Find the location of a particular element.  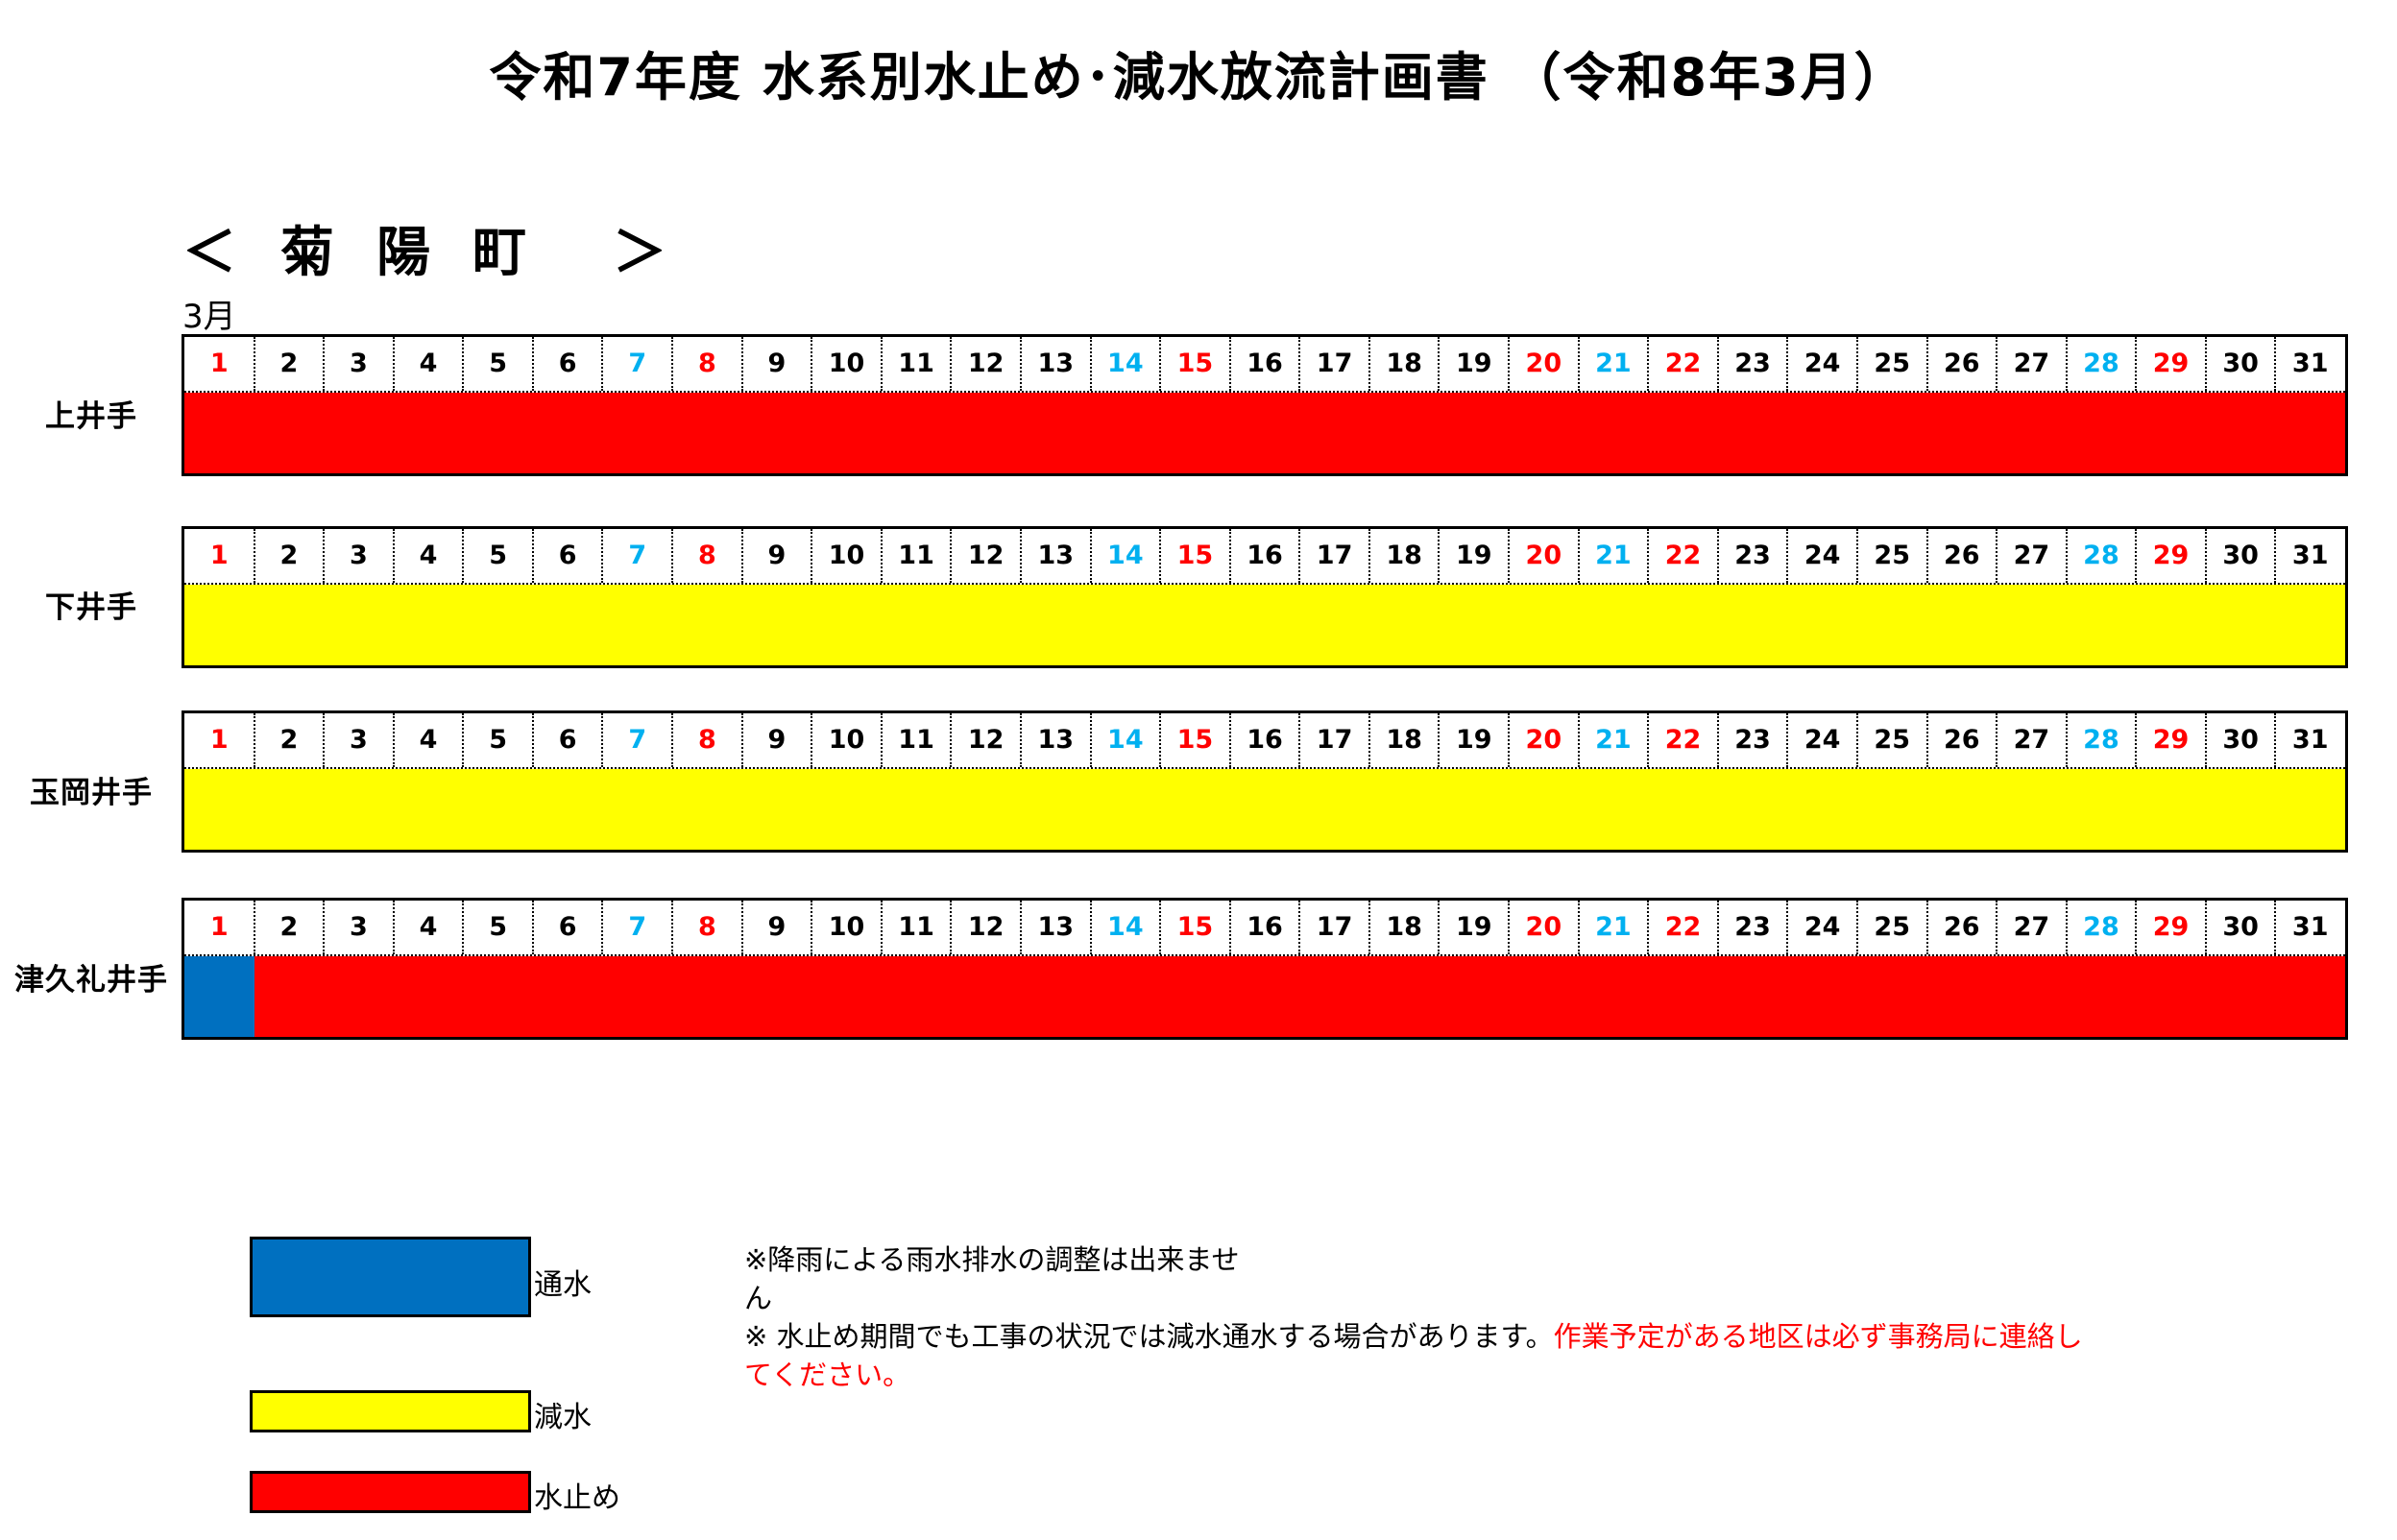

day-number: 20 is located at coordinates (1543, 927).